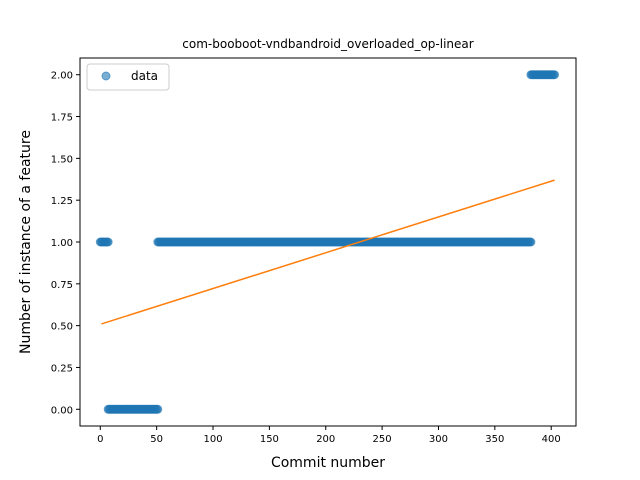 Image resolution: width=640 pixels, height=480 pixels. Describe the element at coordinates (62, 201) in the screenshot. I see `y-tick-label: 1.25` at that location.